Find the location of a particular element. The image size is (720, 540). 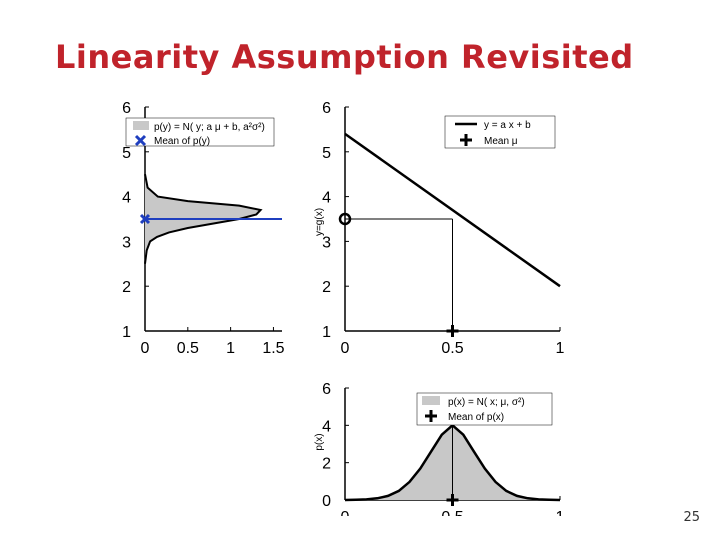

gx-mean-x-marker is located at coordinates (452, 331).